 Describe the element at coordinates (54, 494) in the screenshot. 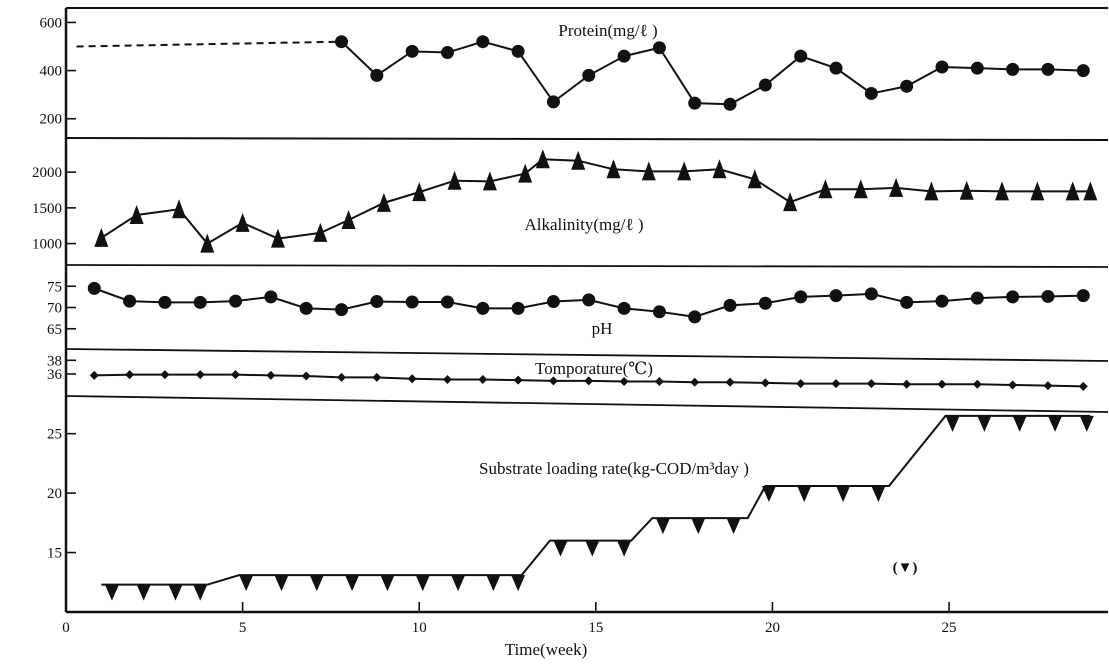

I see `y-tick-label: 20` at that location.